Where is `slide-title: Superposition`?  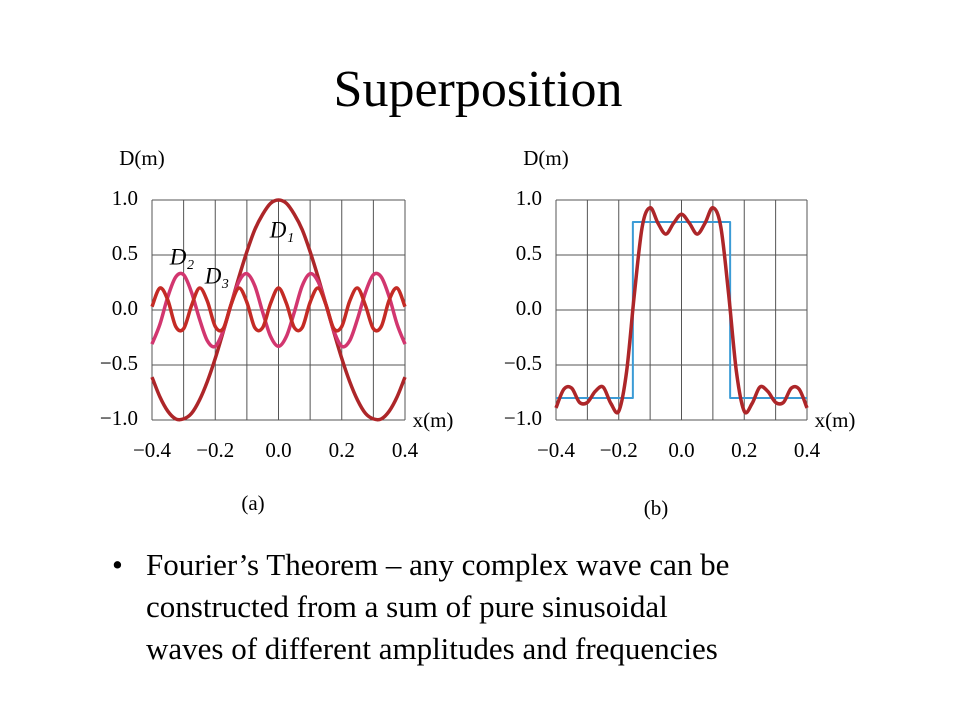
slide-title: Superposition is located at coordinates (478, 89).